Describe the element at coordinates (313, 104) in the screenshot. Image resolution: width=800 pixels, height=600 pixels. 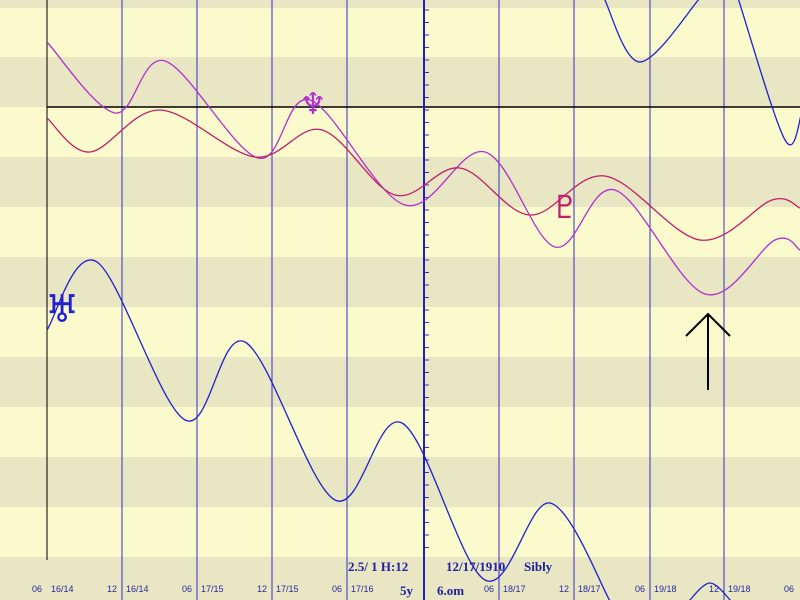
I see `neptune-glyph: ♆` at that location.